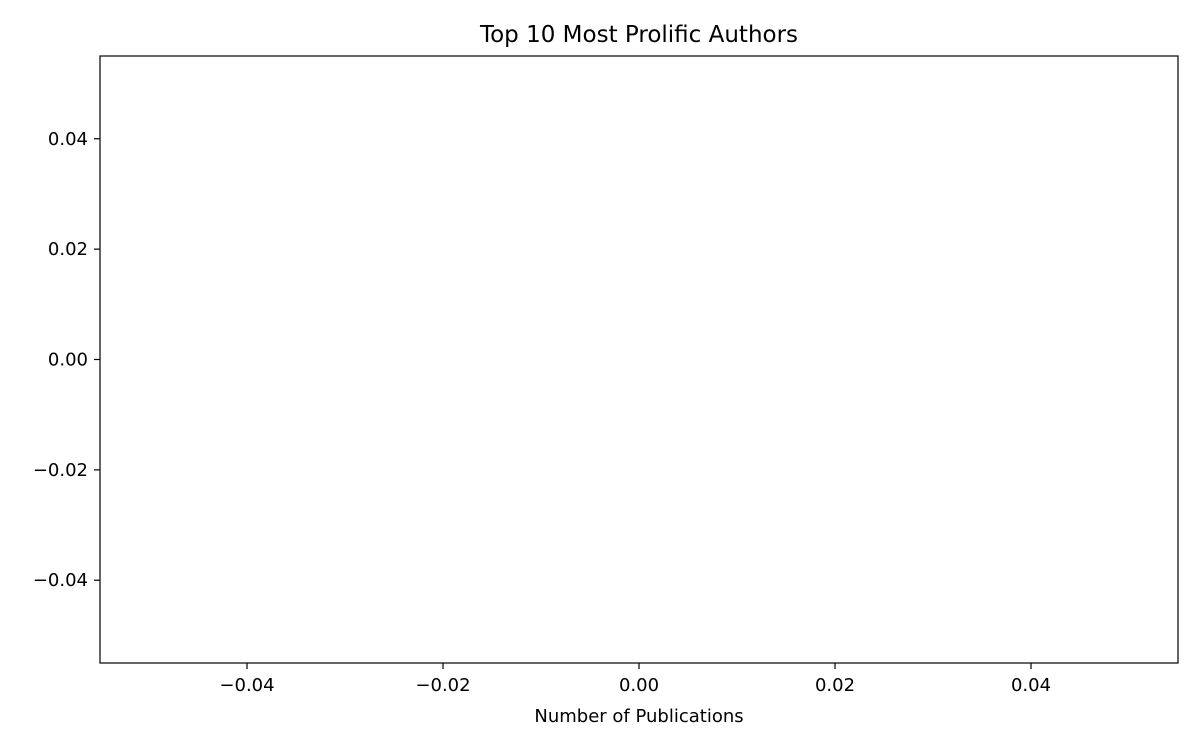 This screenshot has height=750, width=1200. I want to click on y-tick-label: 0.02, so click(68, 249).